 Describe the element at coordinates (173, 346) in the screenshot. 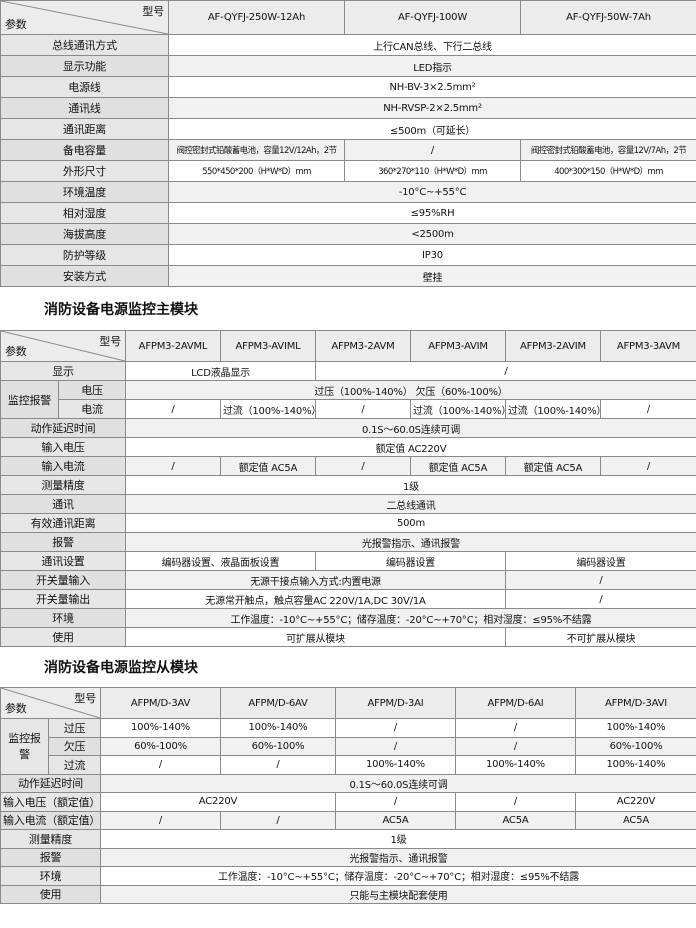

I see `model-name: AFPM3-2AVML` at that location.